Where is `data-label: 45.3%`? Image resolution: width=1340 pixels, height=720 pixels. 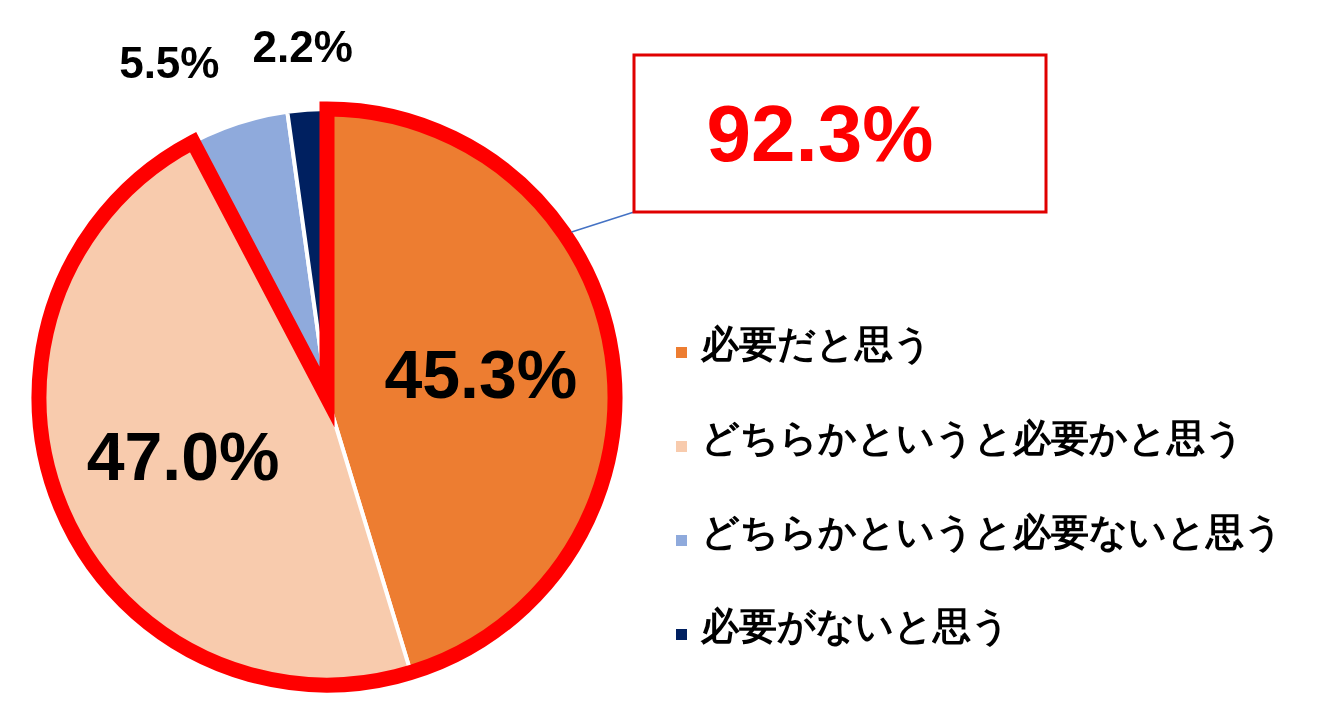 data-label: 45.3% is located at coordinates (481, 374).